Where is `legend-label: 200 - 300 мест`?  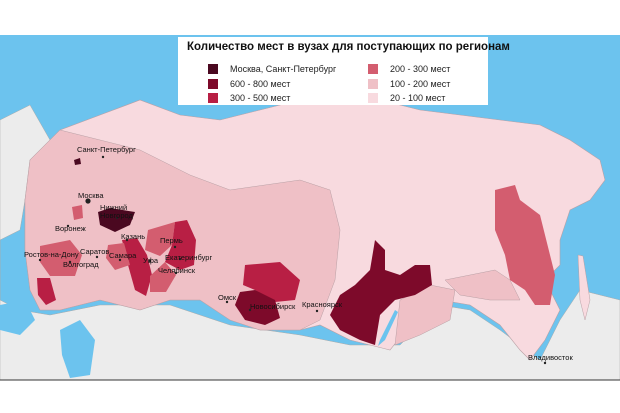 legend-label: 200 - 300 мест is located at coordinates (420, 69).